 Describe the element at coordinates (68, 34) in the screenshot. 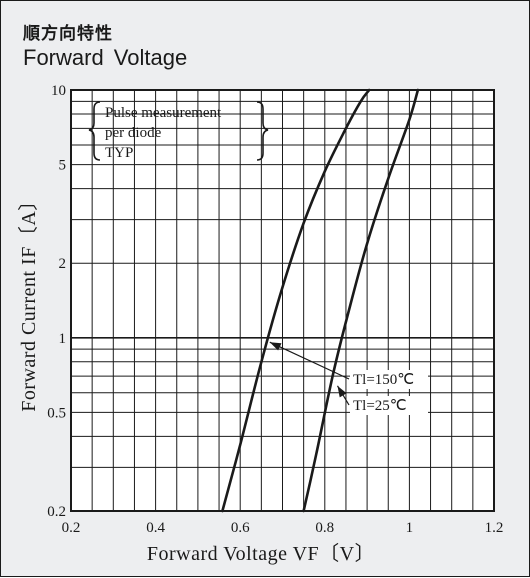

I see `chart-title-japanese: 順方向特性` at that location.